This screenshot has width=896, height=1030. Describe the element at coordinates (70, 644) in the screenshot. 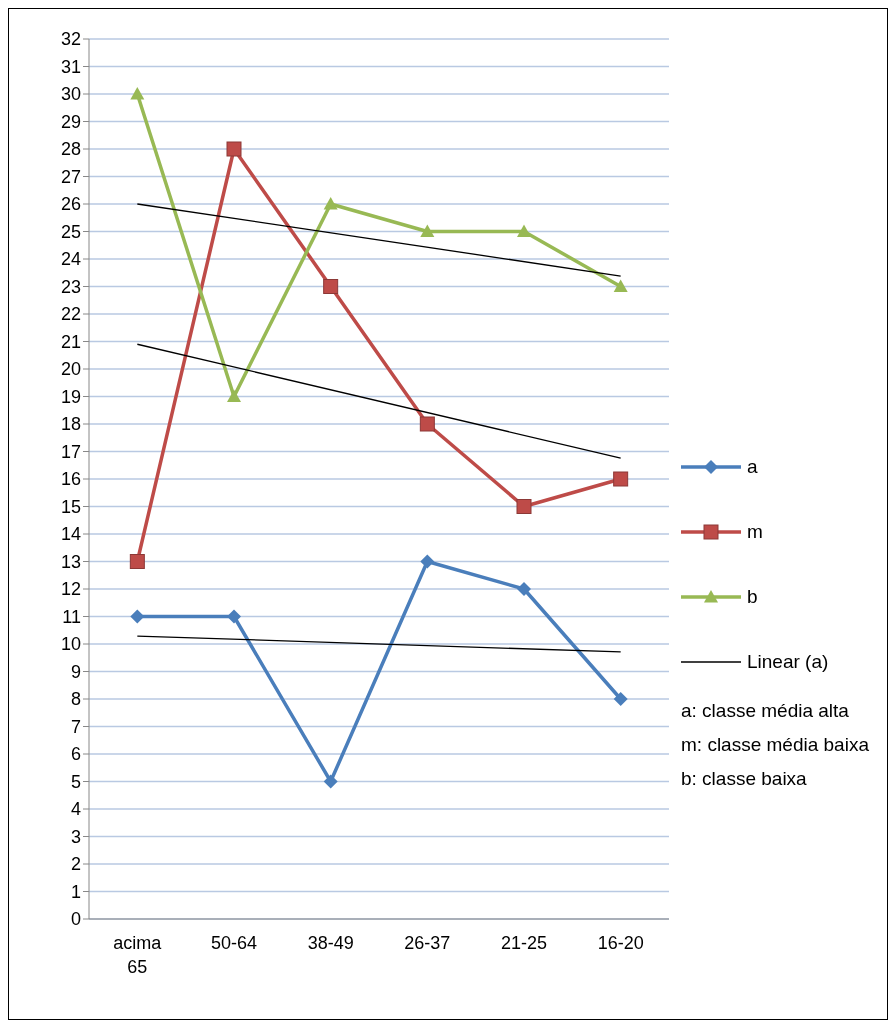

I see `y-tick-label: 10` at that location.